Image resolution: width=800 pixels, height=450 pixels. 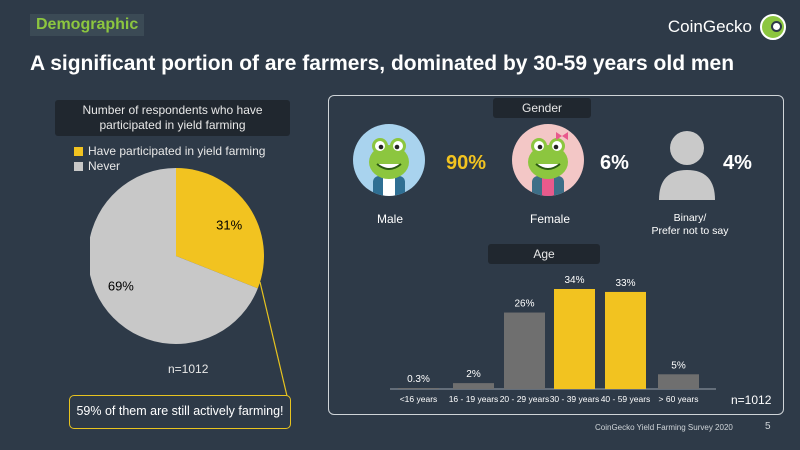 I want to click on other-percentage: 4%, so click(x=737, y=163).